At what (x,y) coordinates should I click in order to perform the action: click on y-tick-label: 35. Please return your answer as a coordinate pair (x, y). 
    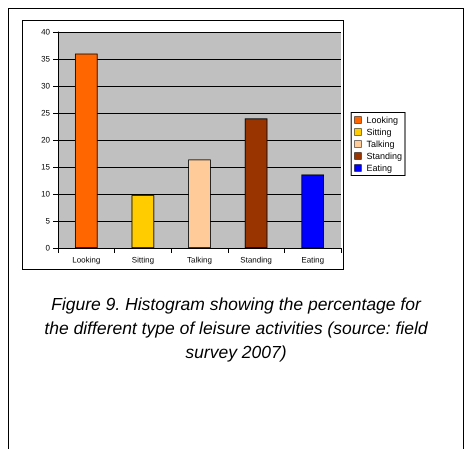
    Looking at the image, I should click on (46, 59).